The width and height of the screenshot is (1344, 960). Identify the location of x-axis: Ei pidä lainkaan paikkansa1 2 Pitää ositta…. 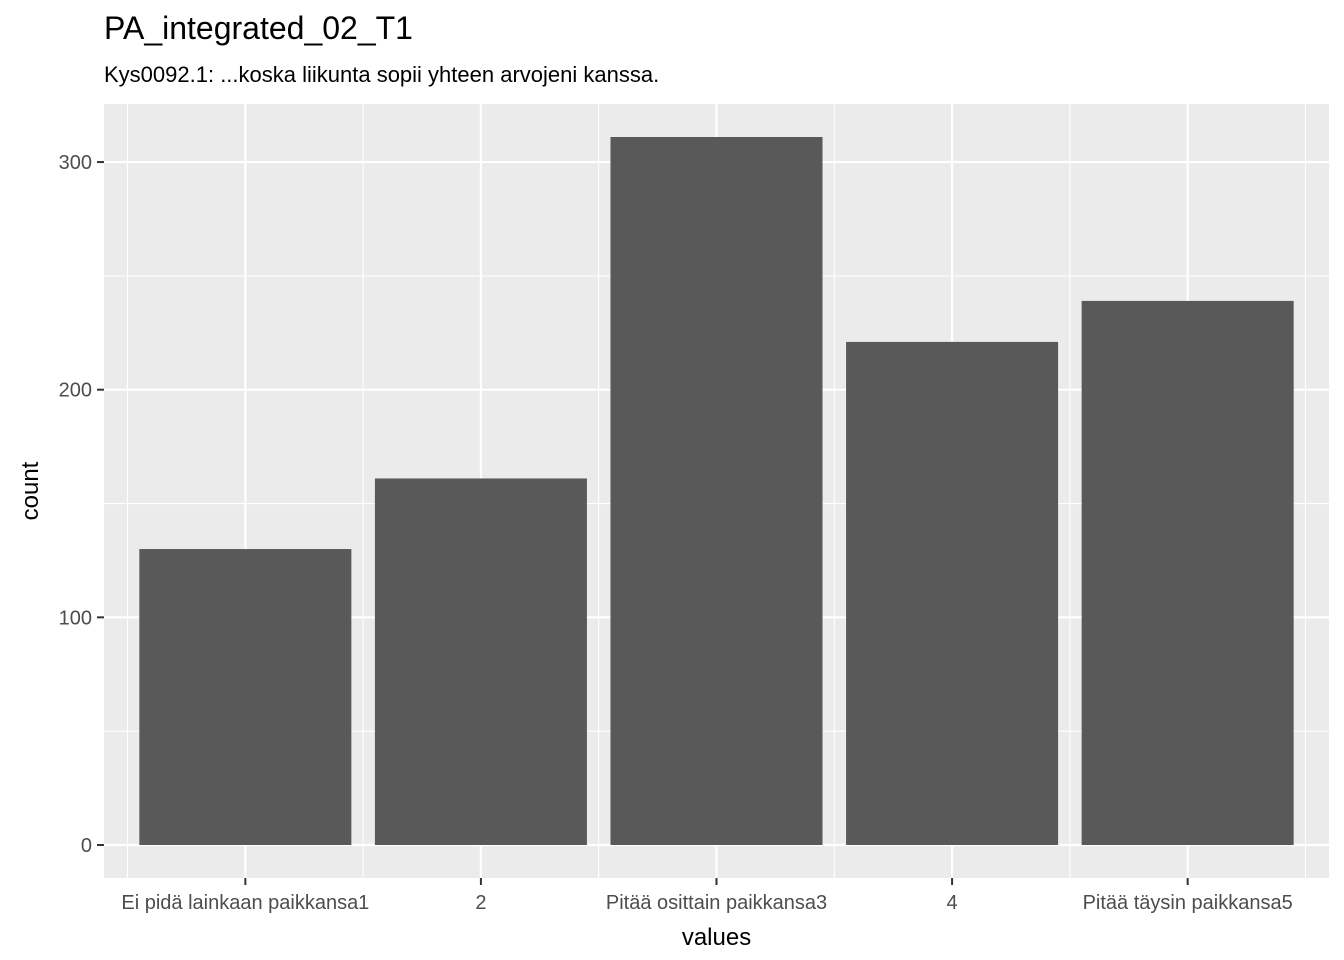
(707, 896).